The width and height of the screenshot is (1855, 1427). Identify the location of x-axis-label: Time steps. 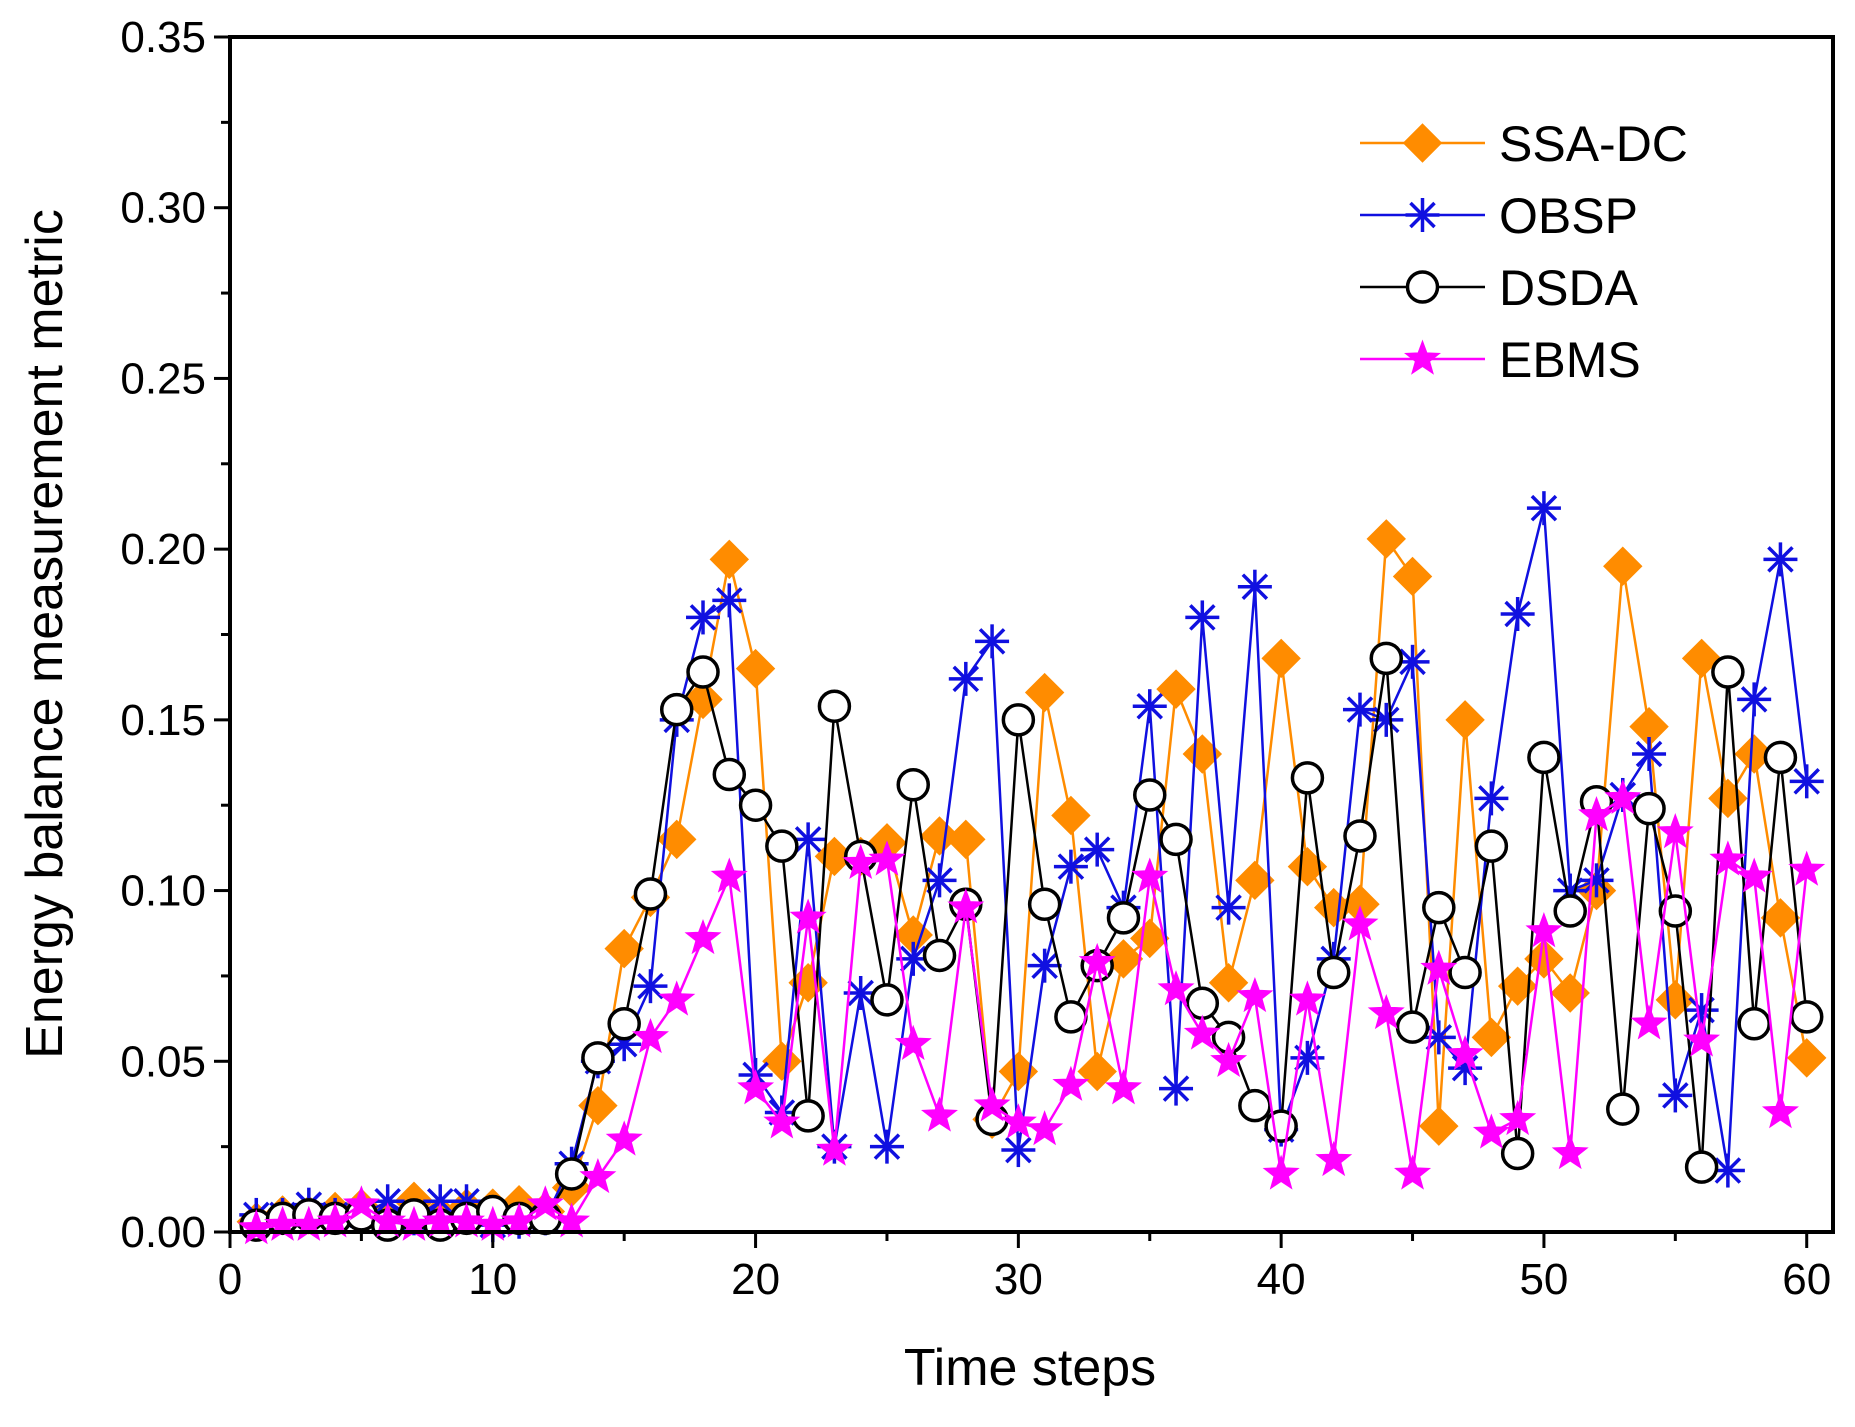
(1030, 1368).